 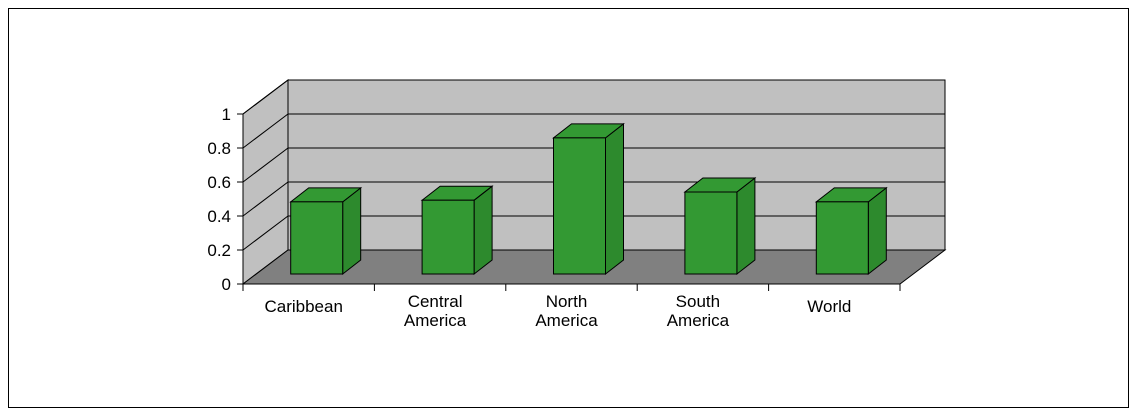 What do you see at coordinates (226, 114) in the screenshot?
I see `y-tick-label: 1` at bounding box center [226, 114].